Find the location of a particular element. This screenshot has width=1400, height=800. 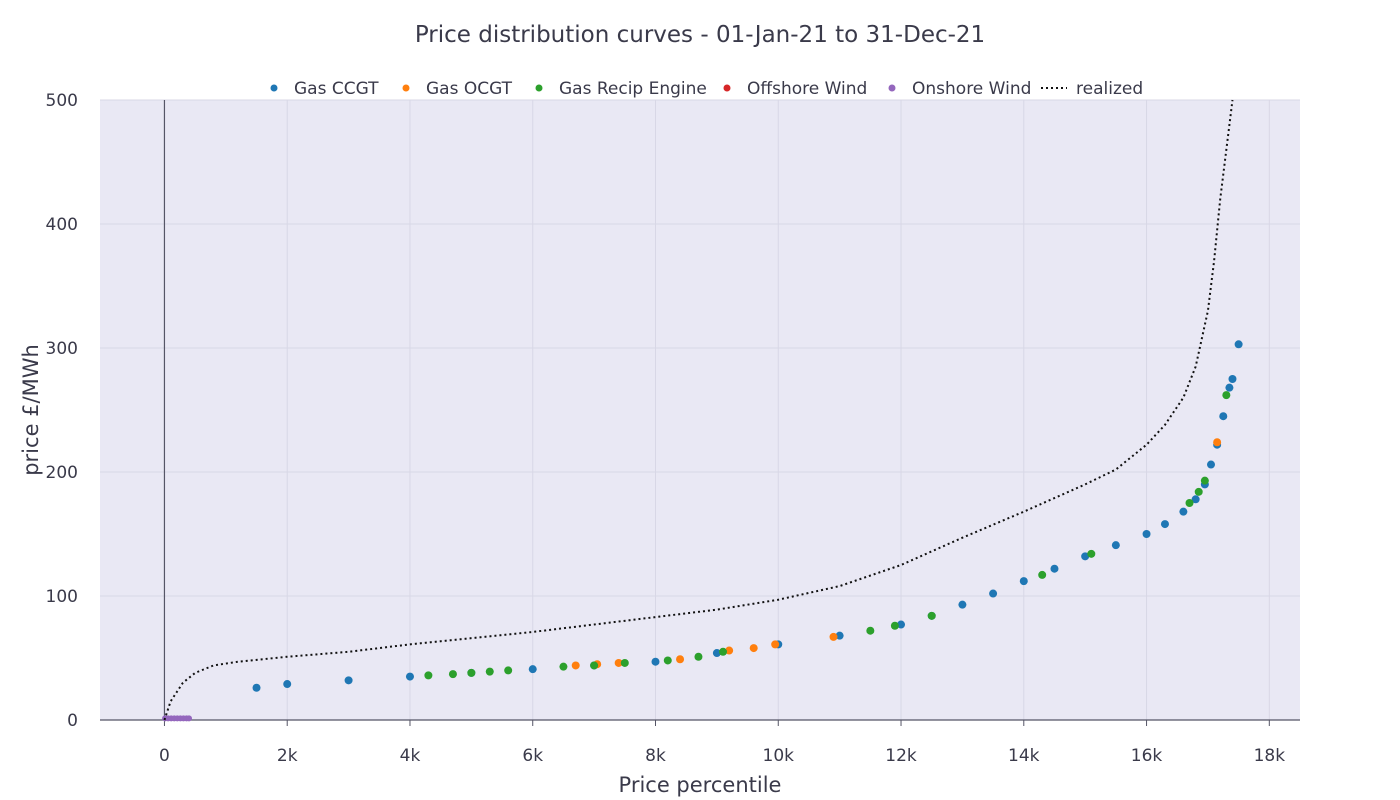

y-tick-label: 0 is located at coordinates (72, 721).